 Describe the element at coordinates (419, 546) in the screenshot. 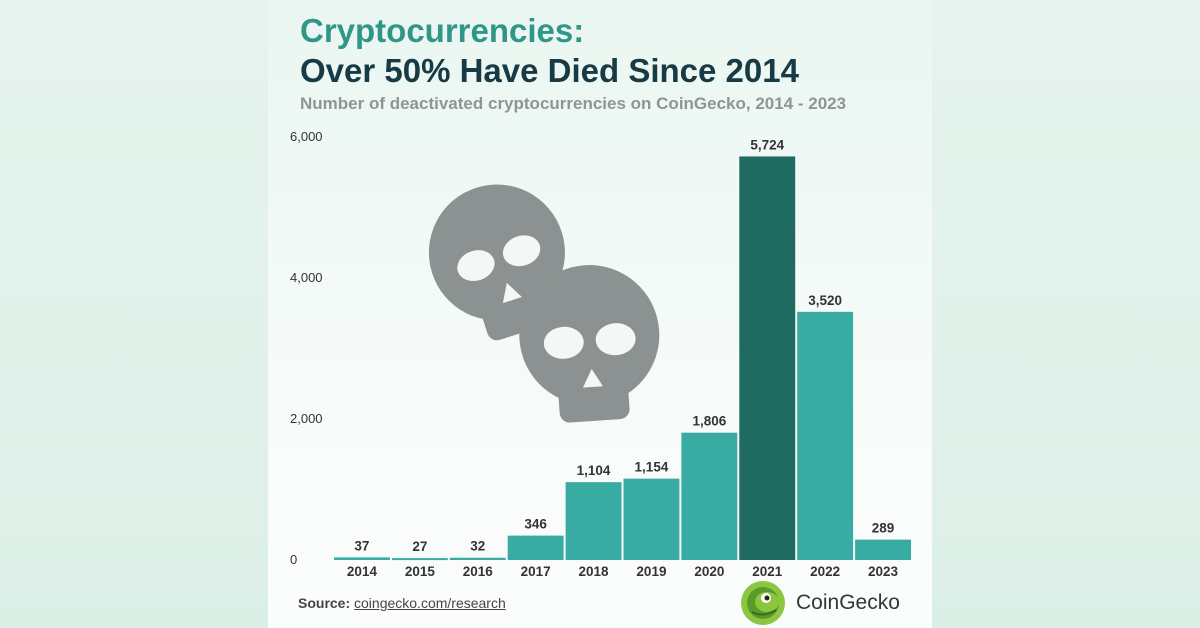

I see `data-label-2015: 27` at that location.